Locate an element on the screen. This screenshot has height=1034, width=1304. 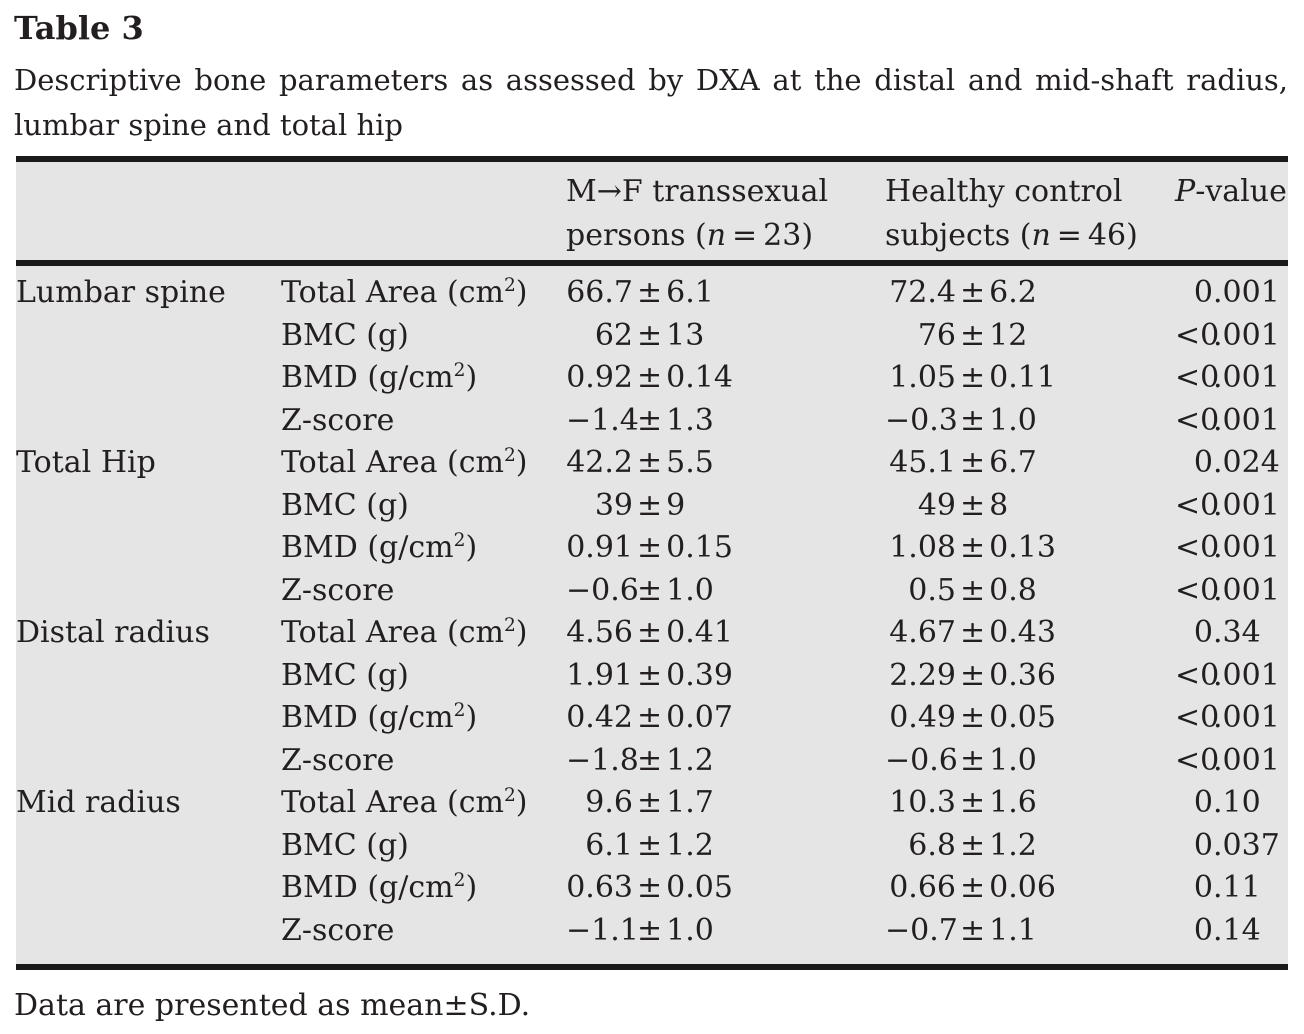
table-row: BMD (g/cm2) 0.92 ±0.14 1.05 ±0.11 <0.001 is located at coordinates (652, 378).